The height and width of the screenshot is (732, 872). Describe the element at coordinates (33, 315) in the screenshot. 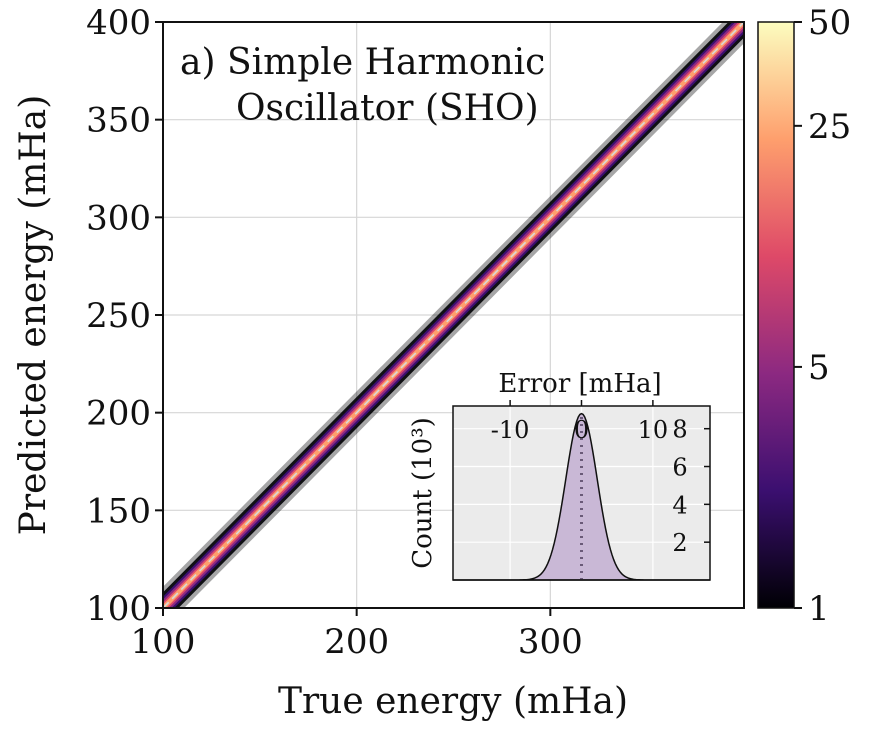

I see `y-axis-title: Predicted energy (mHa)` at that location.